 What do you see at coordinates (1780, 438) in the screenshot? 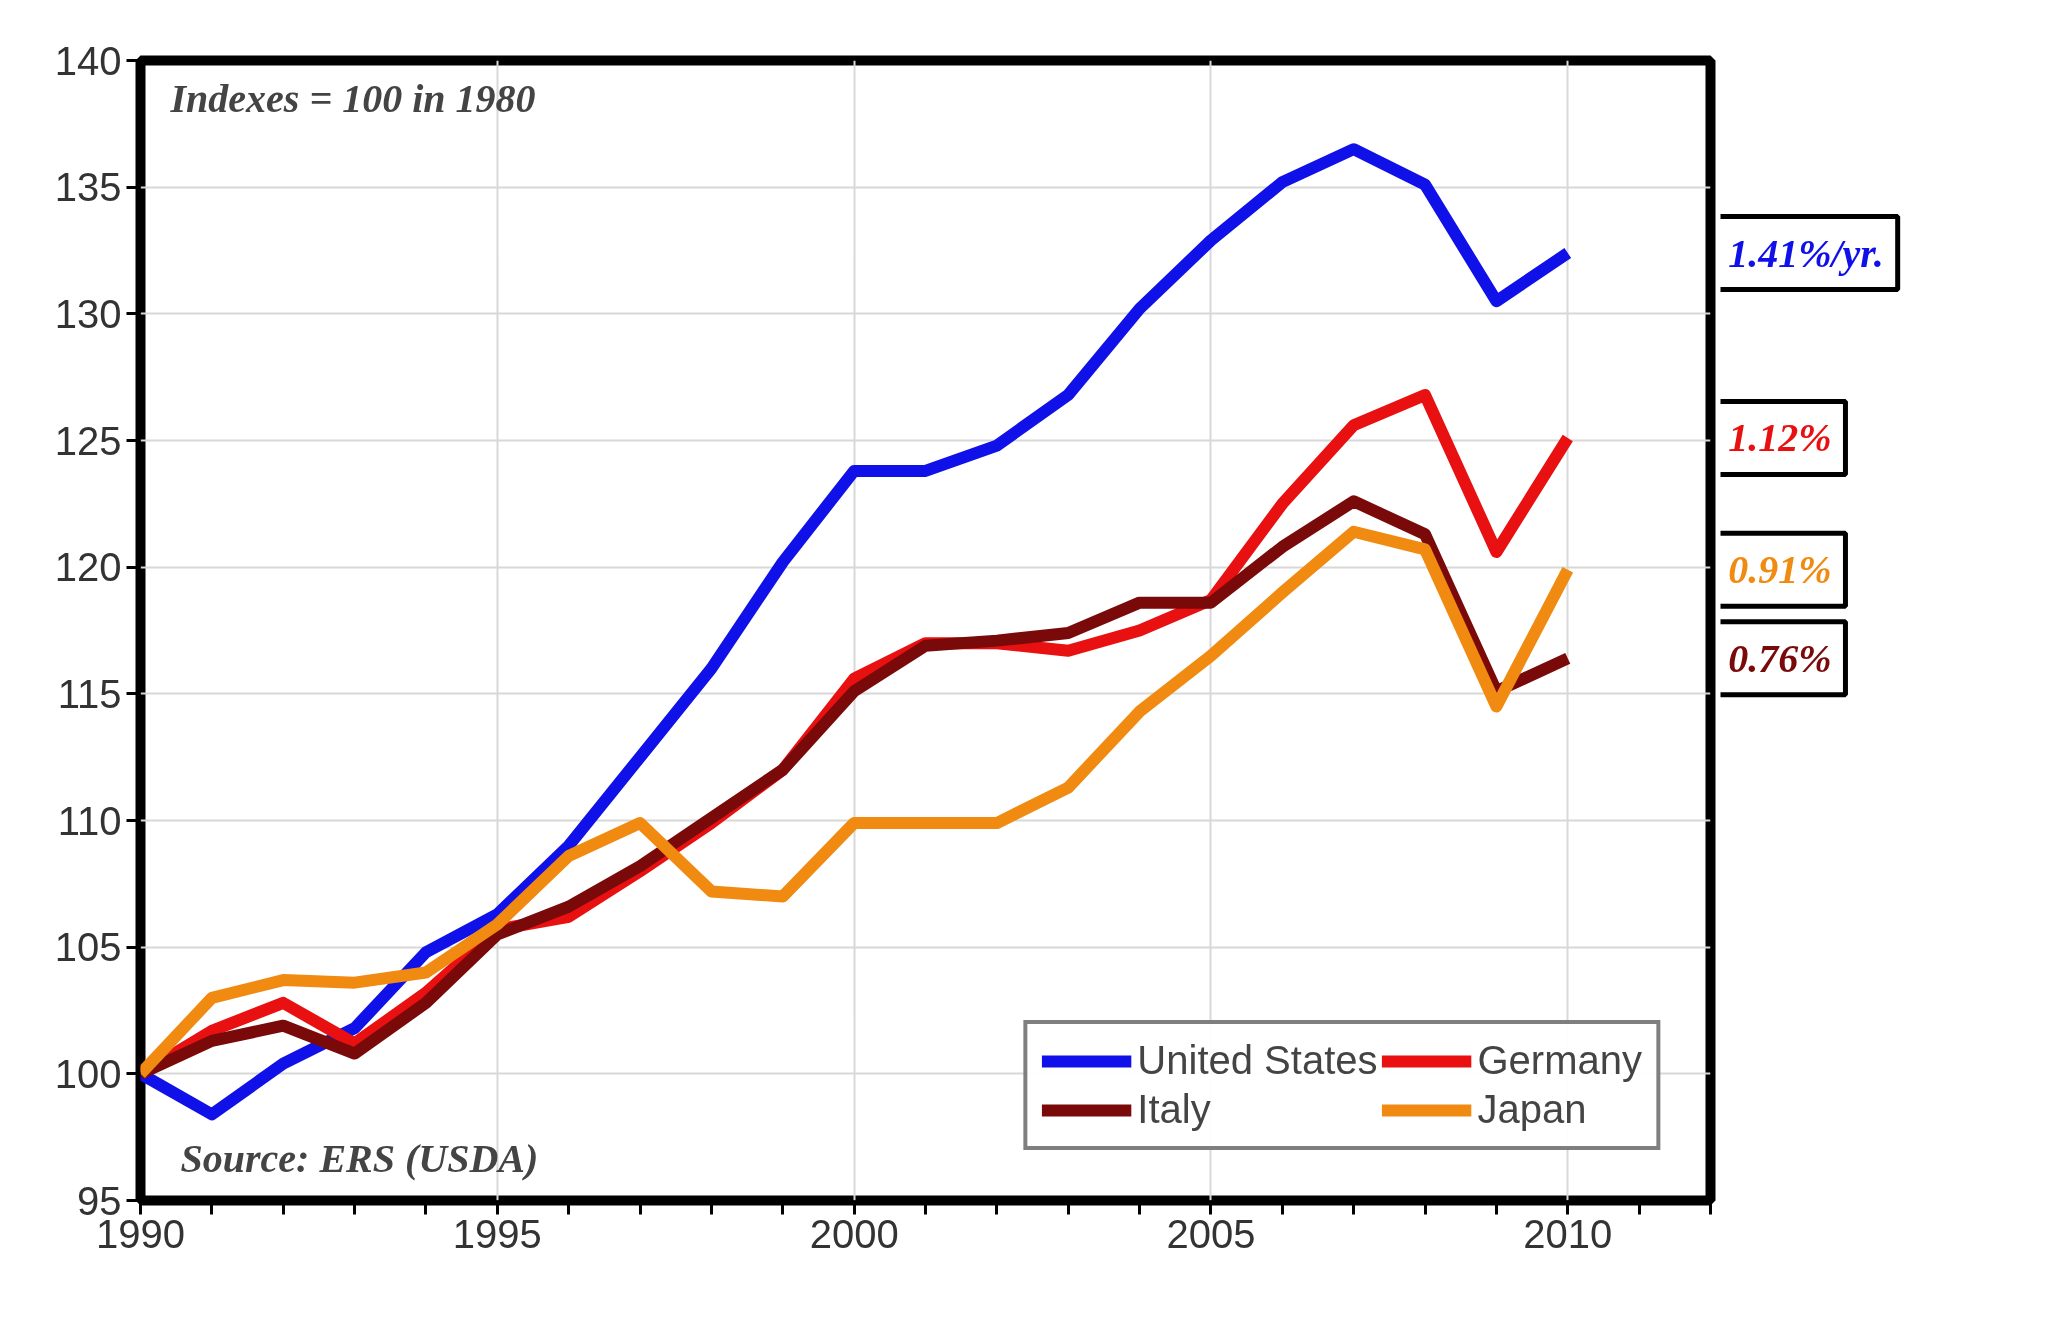
I see `text: 1.12%` at bounding box center [1780, 438].